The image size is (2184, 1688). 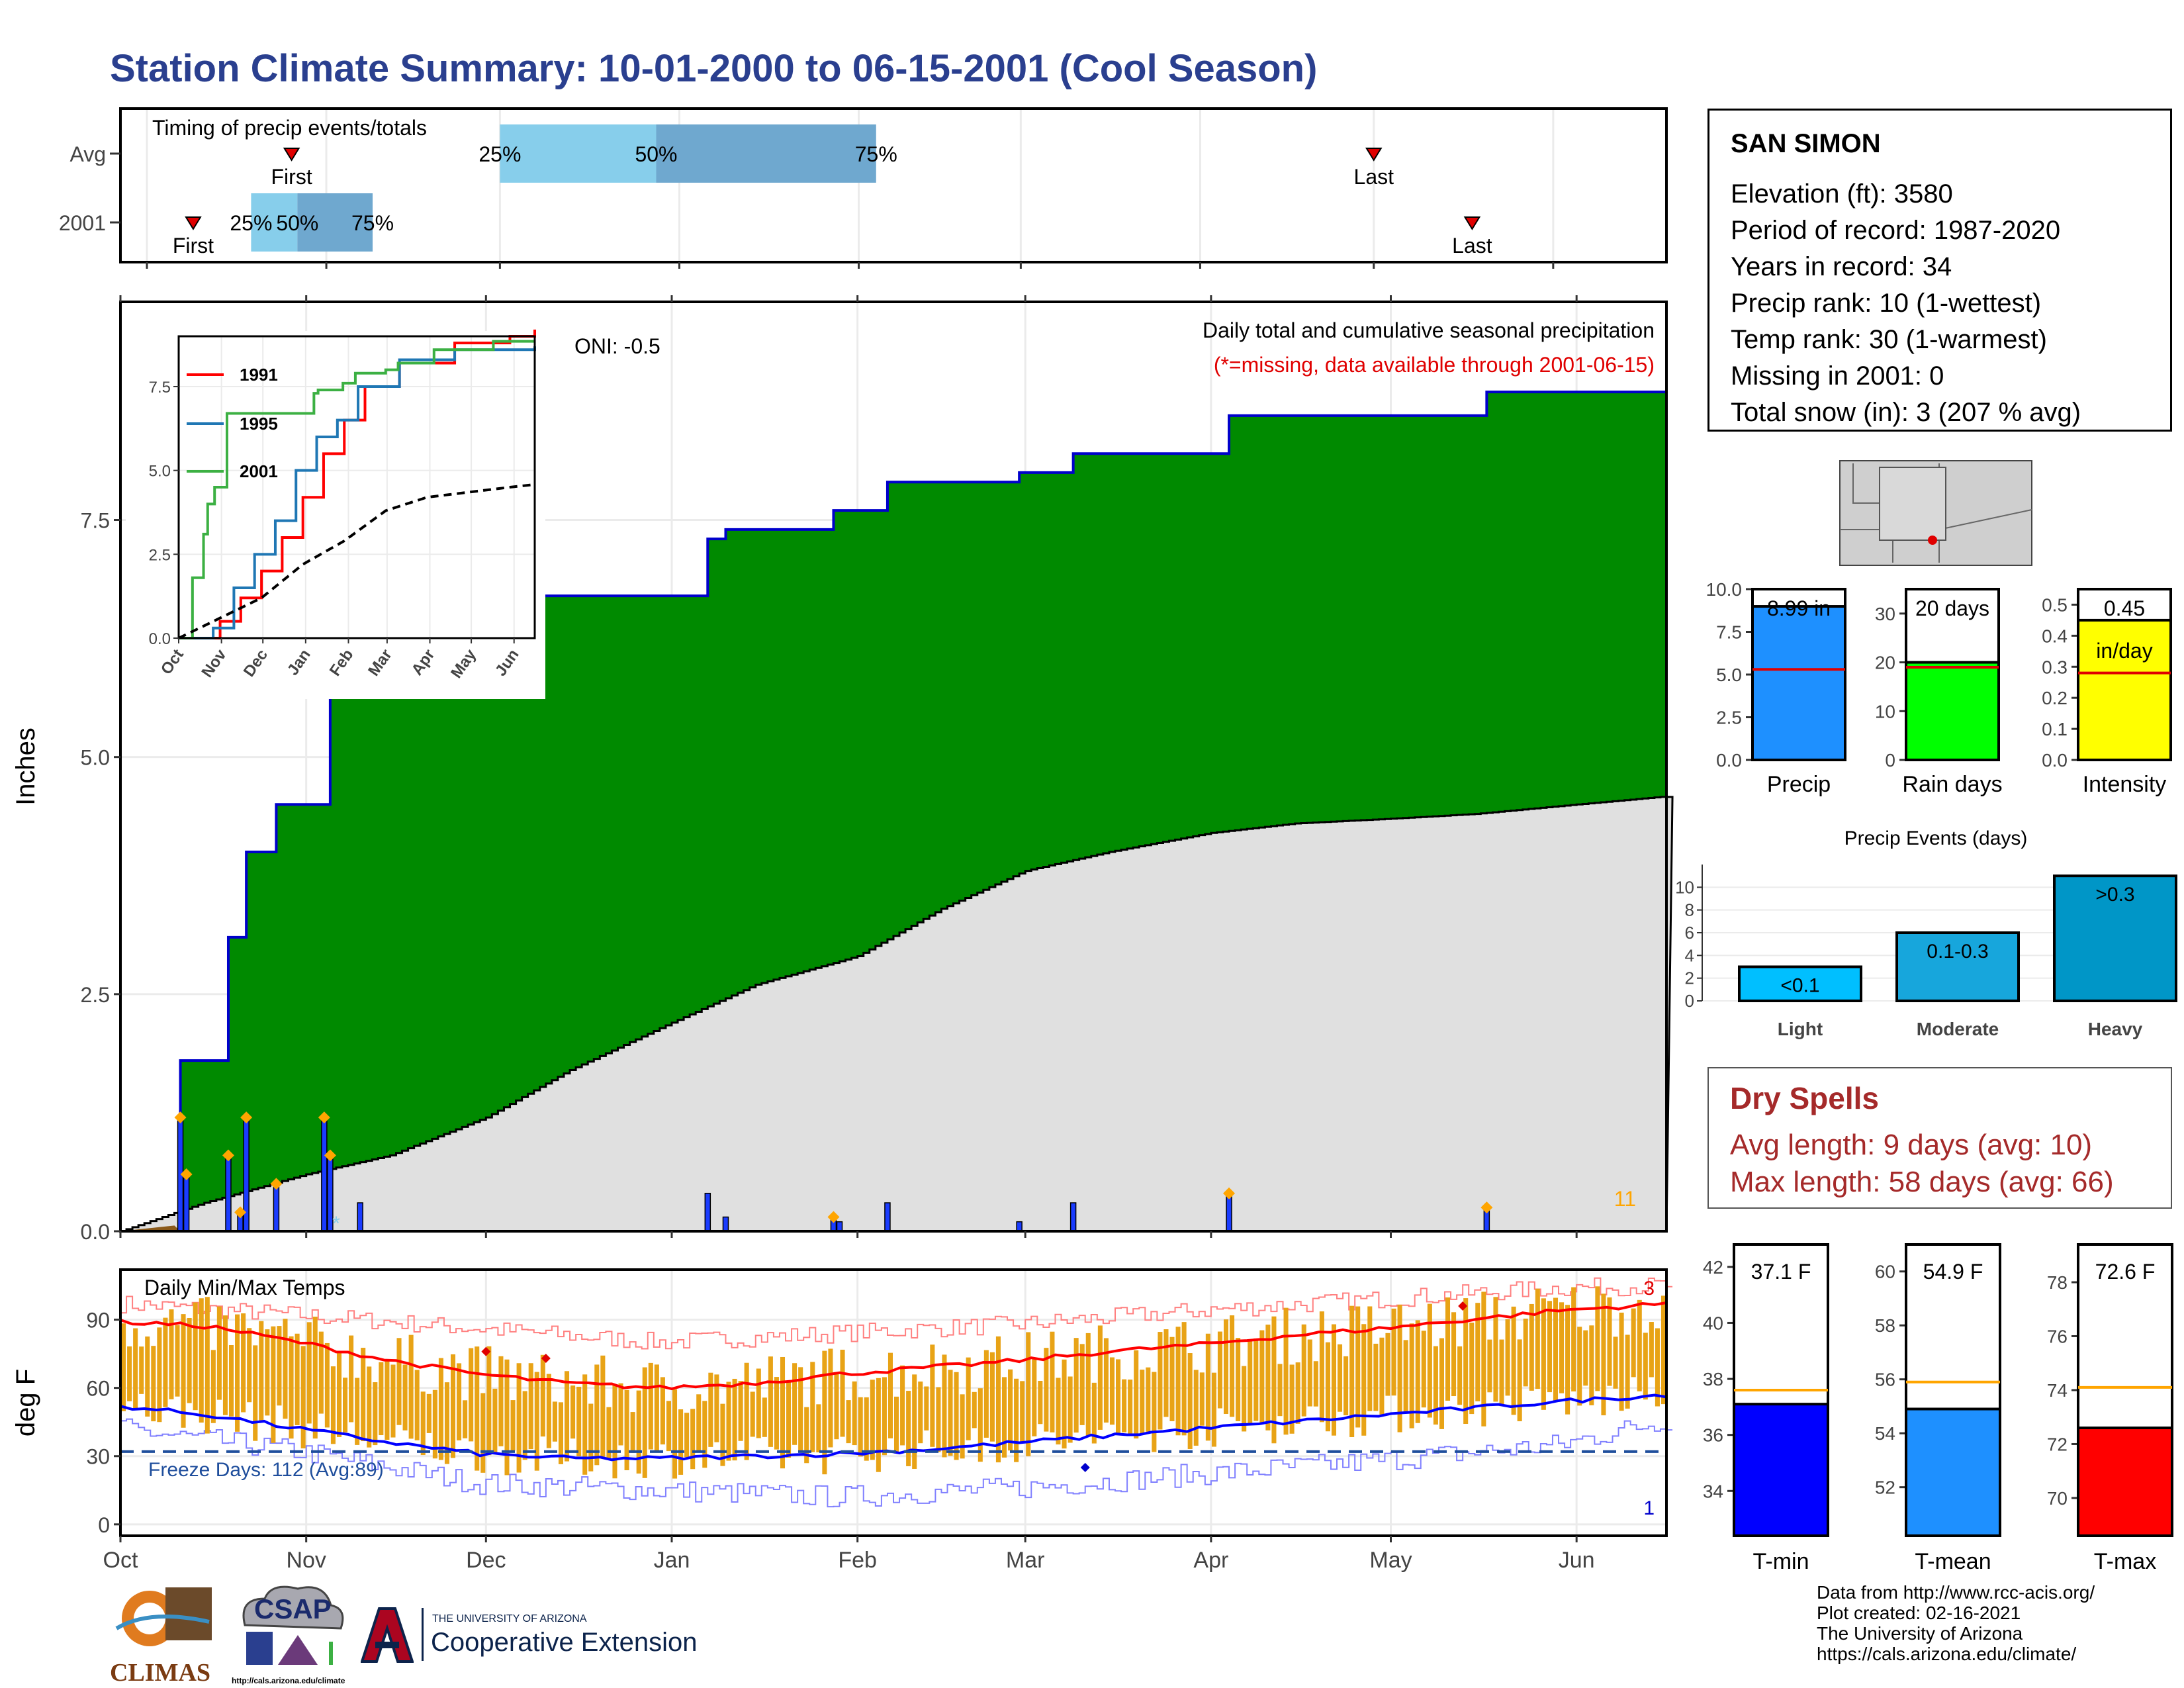 I want to click on timing-marker, so click(x=291, y=155).